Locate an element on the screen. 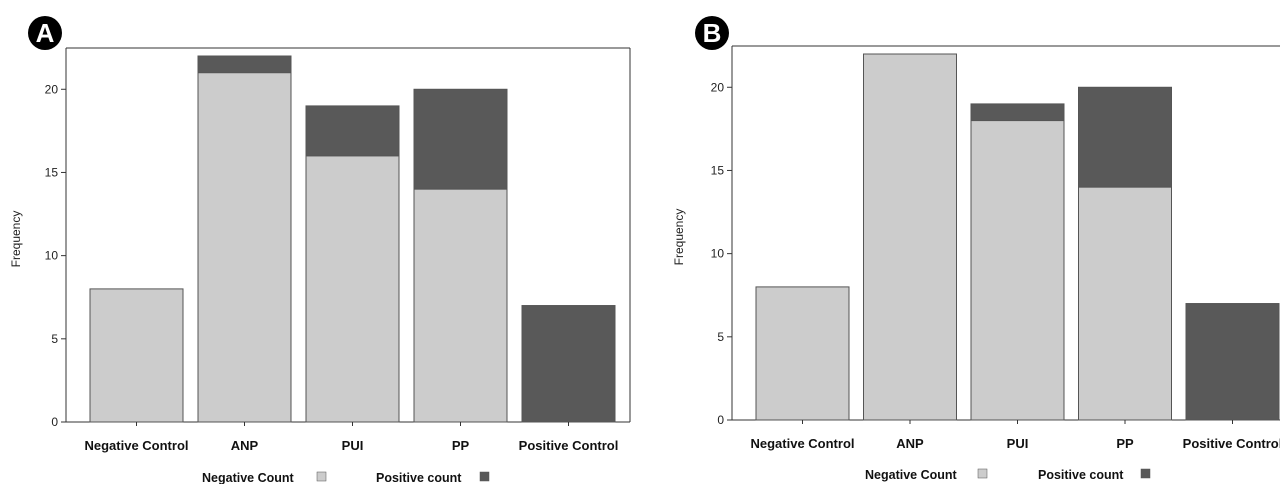  chart-b-legend-label-1: Positive count is located at coordinates (1081, 475).